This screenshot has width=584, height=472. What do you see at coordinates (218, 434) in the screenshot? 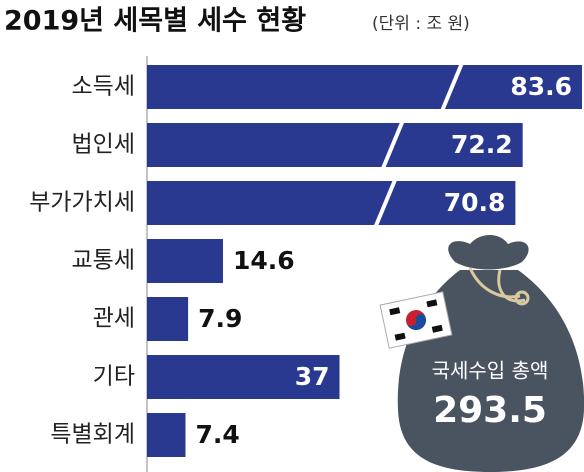
I see `value-label: 7.4` at bounding box center [218, 434].